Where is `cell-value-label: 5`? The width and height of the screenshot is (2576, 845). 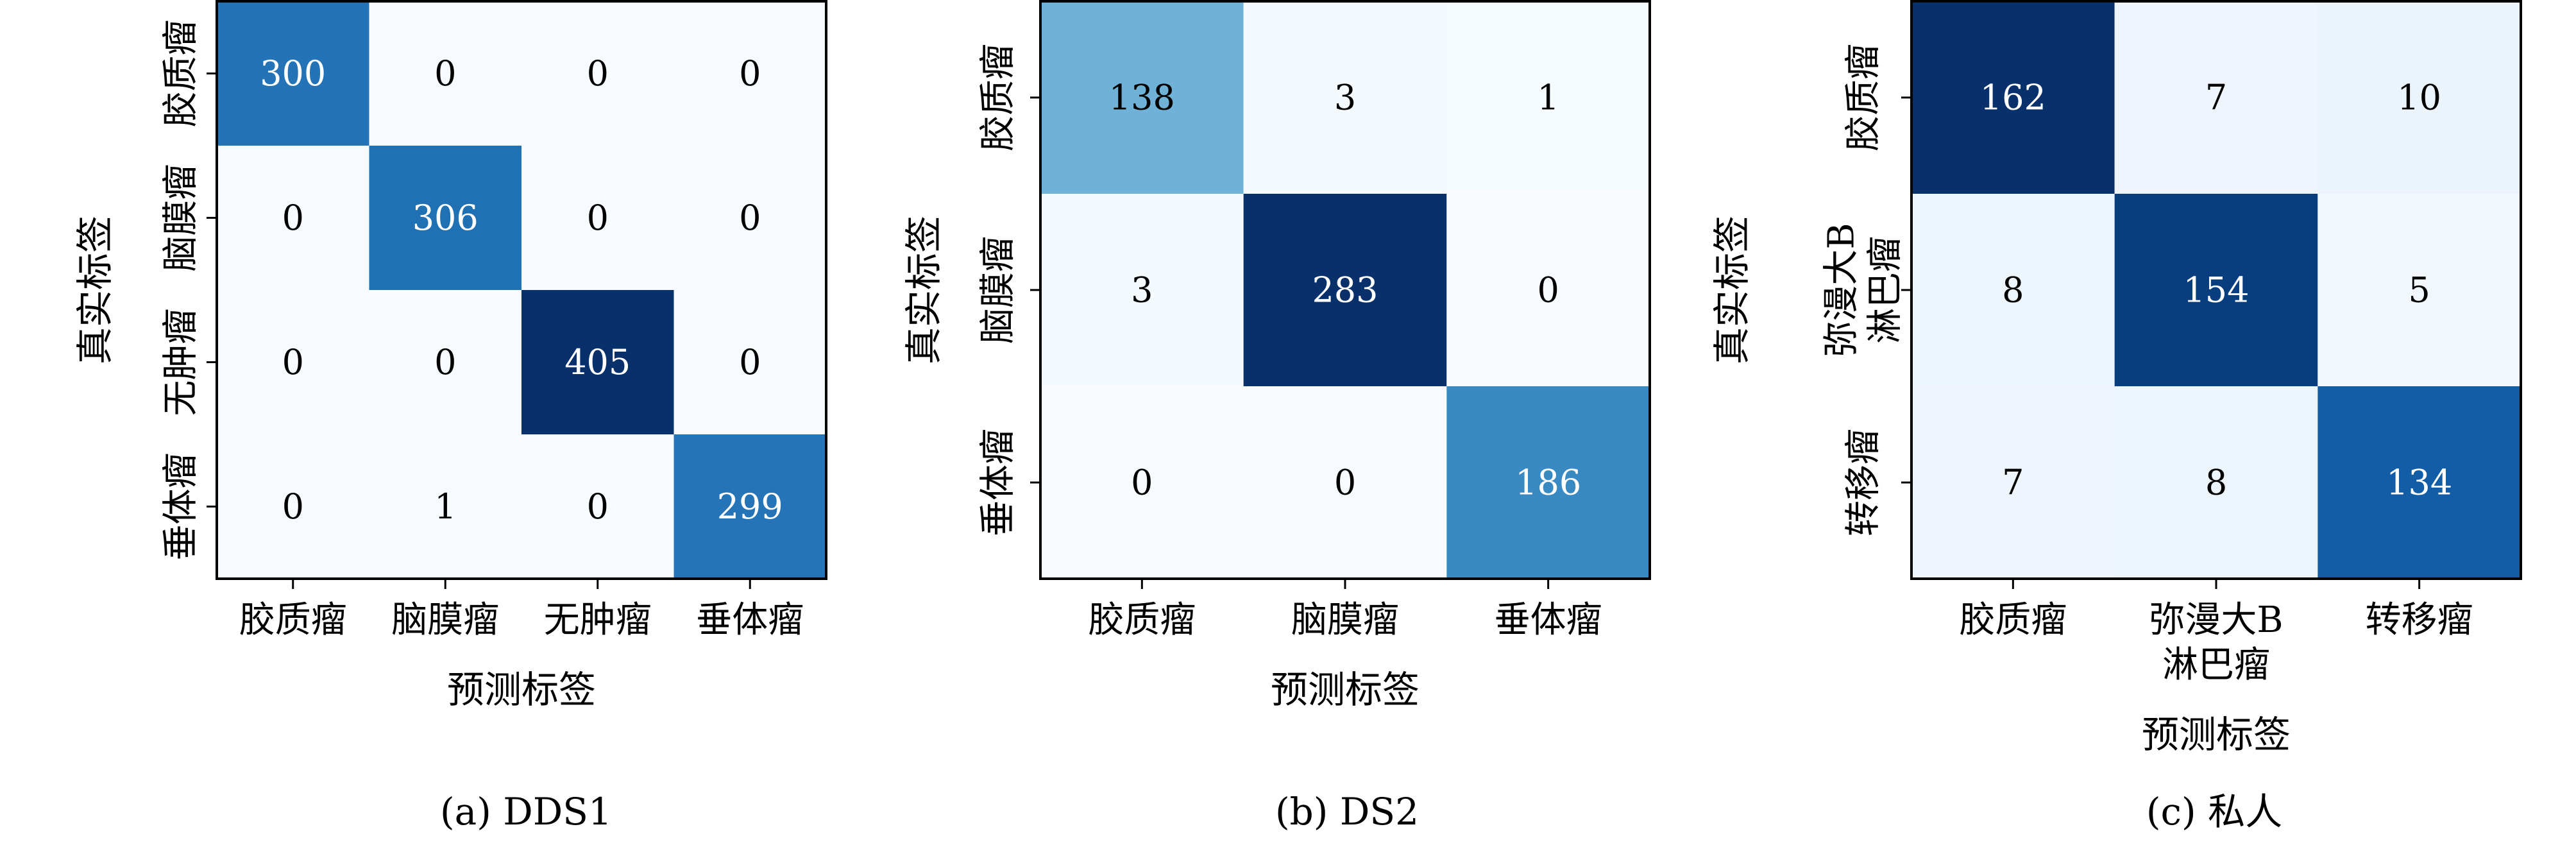 cell-value-label: 5 is located at coordinates (2419, 290).